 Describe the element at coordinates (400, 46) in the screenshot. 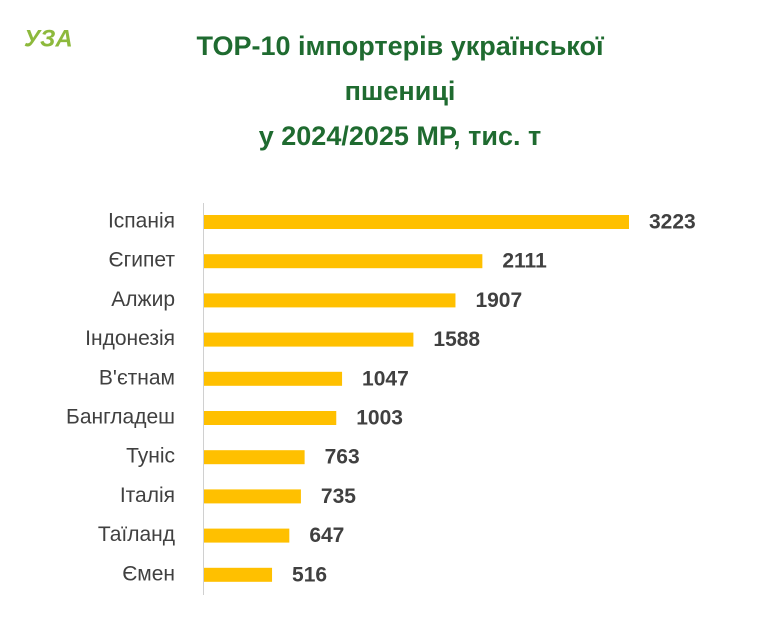

I see `chart-title: TOP-10 імпортерів української` at that location.